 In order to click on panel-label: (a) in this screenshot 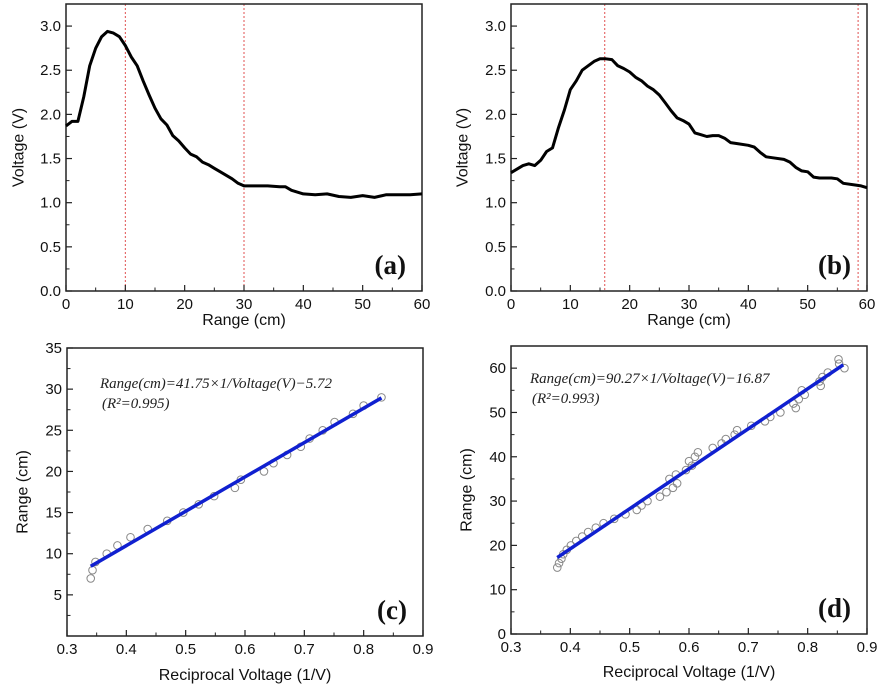, I will do `click(390, 265)`.